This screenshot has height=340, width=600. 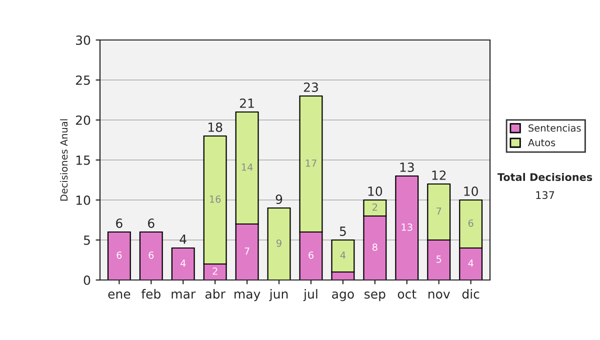 What do you see at coordinates (87, 240) in the screenshot?
I see `y-tick-label: 5` at bounding box center [87, 240].